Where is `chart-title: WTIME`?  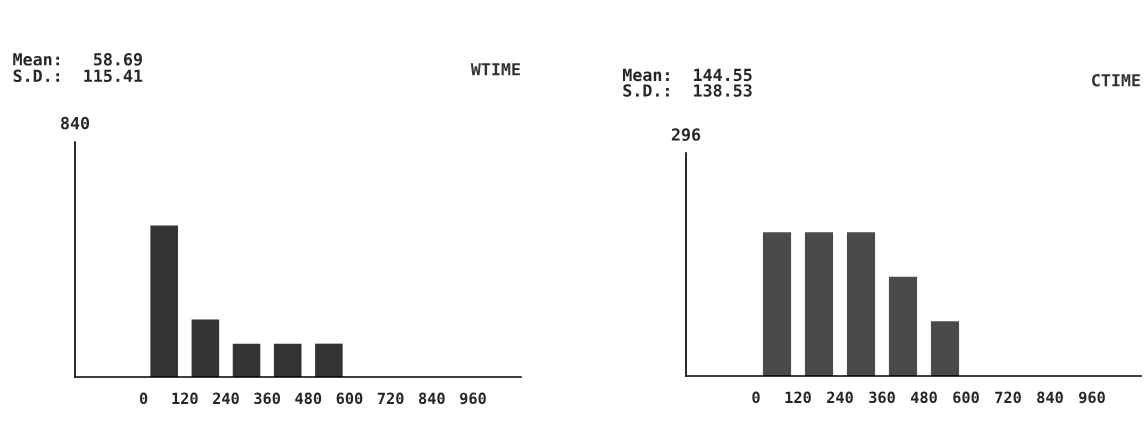
chart-title: WTIME is located at coordinates (495, 69).